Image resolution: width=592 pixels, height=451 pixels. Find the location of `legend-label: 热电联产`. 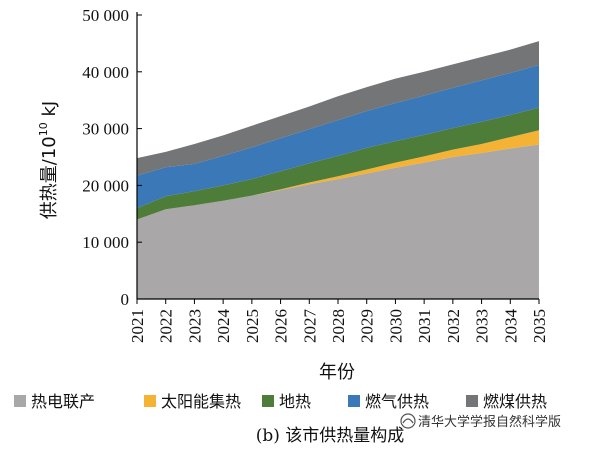

legend-label: 热电联产 is located at coordinates (63, 401).